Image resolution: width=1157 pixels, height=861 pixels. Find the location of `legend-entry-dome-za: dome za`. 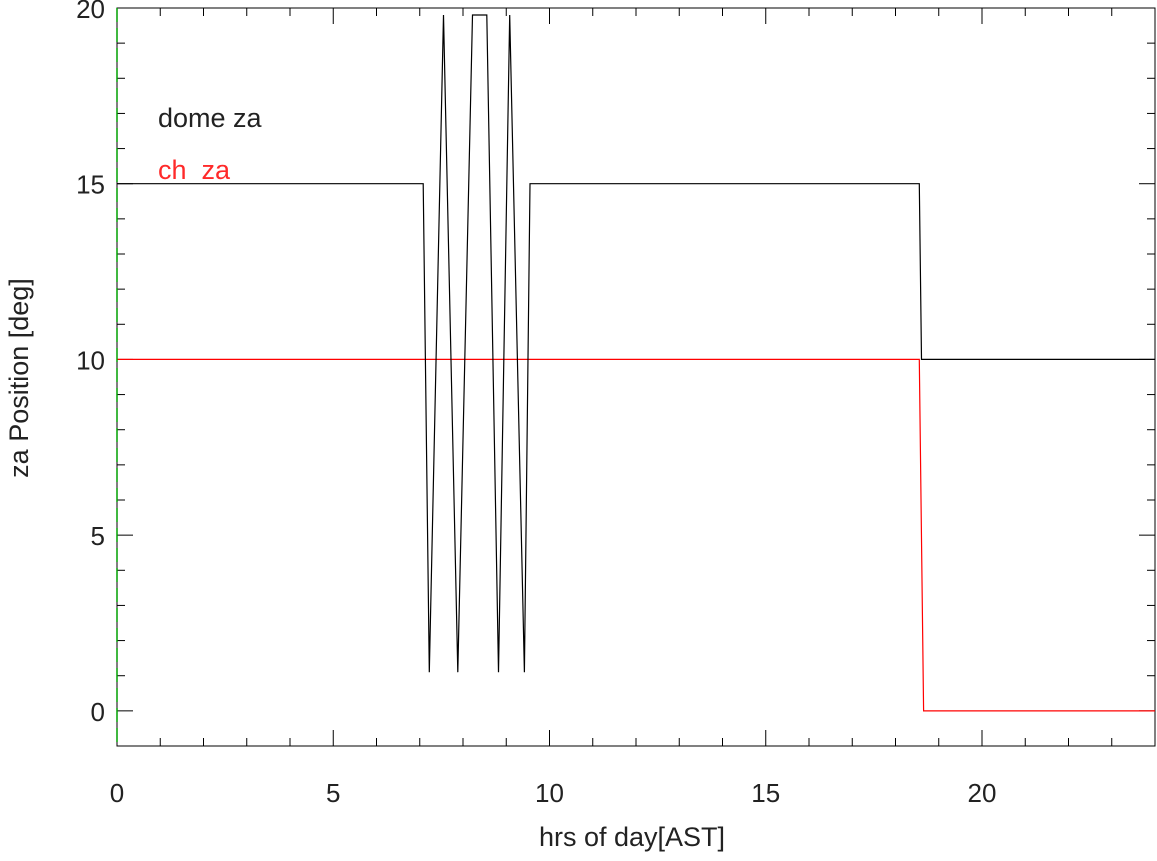

legend-entry-dome-za: dome za is located at coordinates (210, 118).